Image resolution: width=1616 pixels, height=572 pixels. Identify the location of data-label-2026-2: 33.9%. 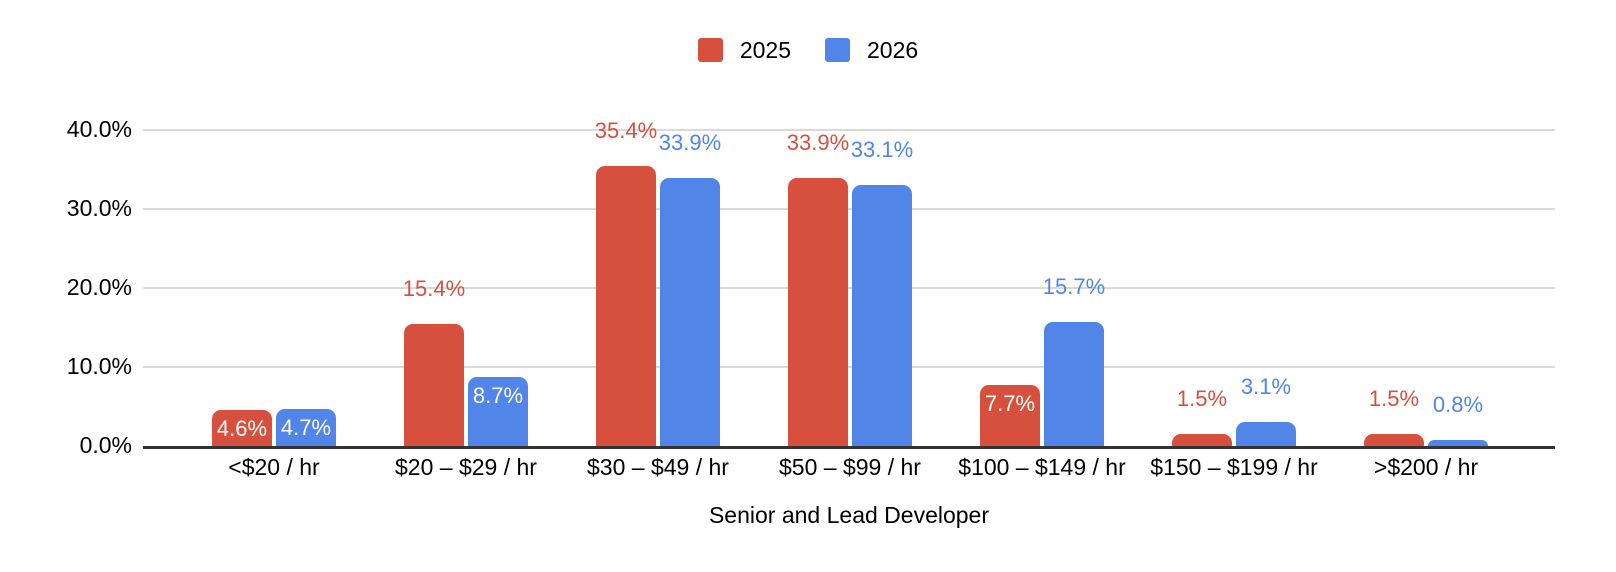
(690, 143).